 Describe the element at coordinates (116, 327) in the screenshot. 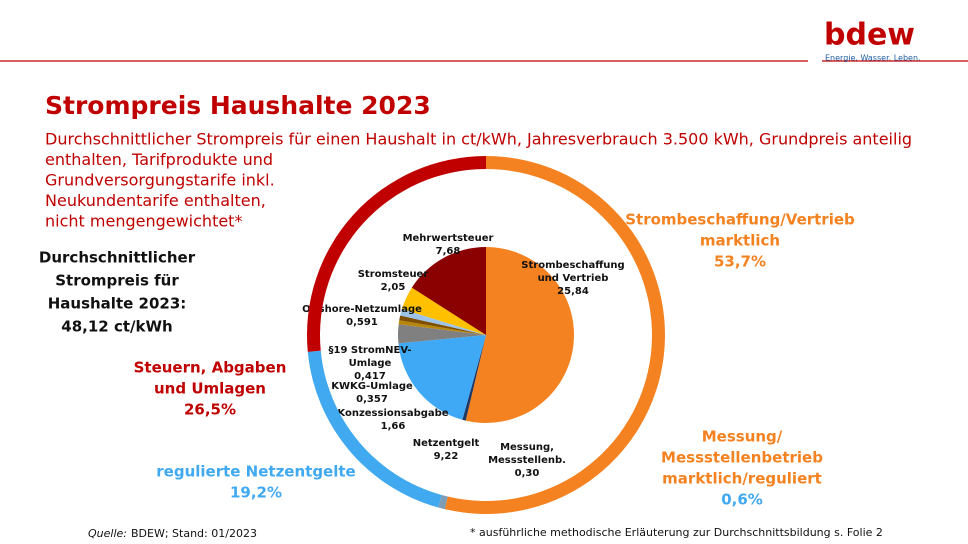

I see `summary: 48,12 ct/kWh` at that location.